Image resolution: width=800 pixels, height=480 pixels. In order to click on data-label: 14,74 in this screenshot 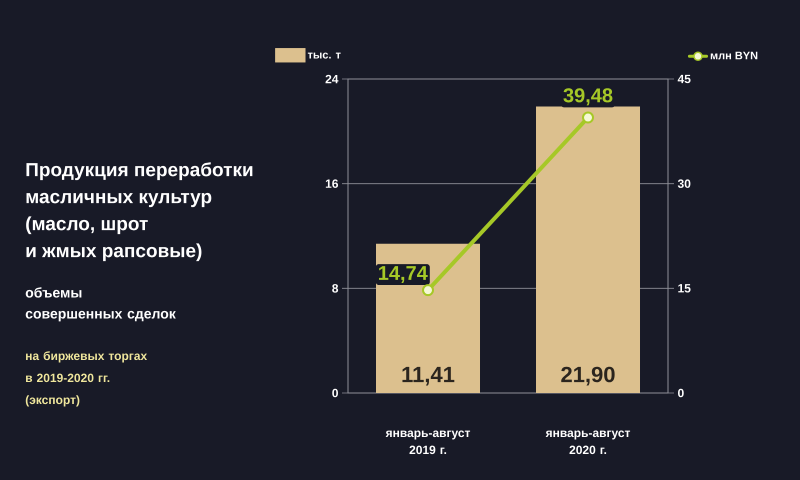, I will do `click(403, 274)`.